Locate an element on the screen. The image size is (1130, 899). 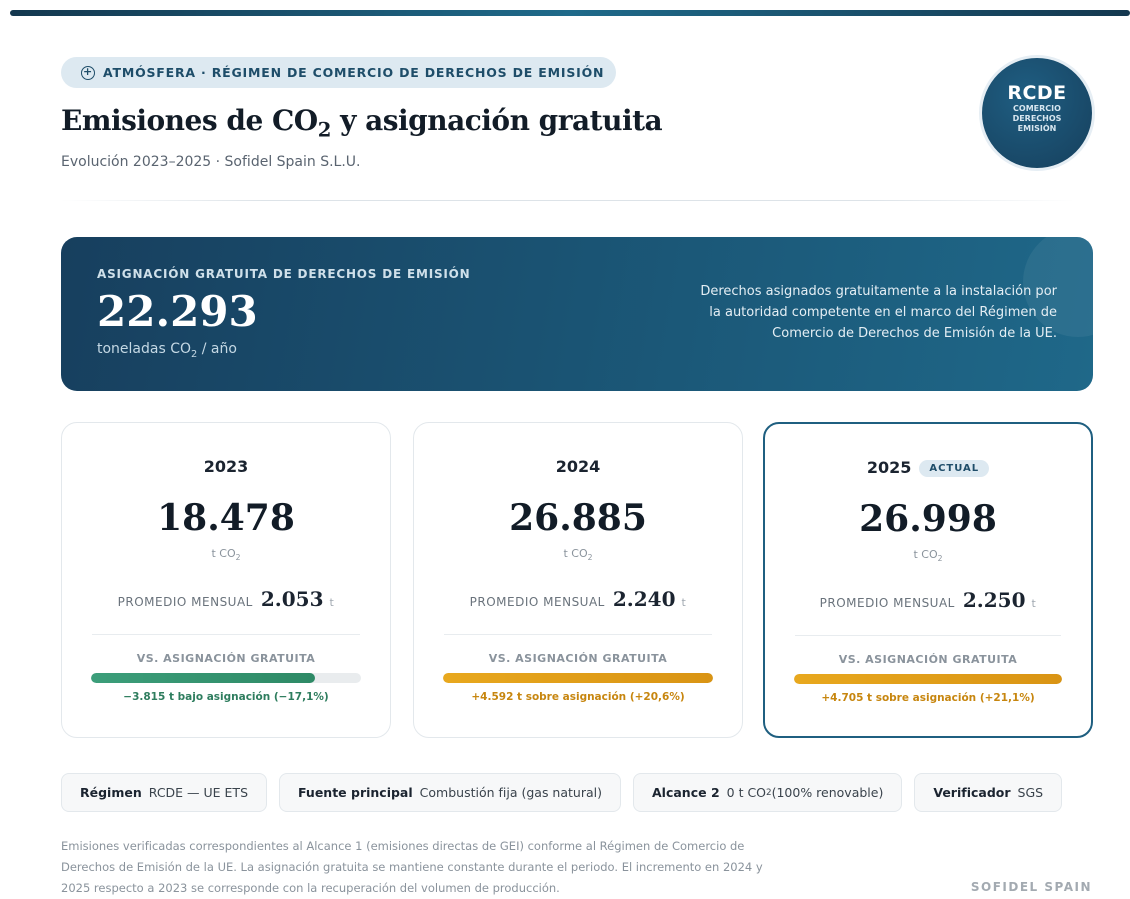
badge-line: DERECHOS is located at coordinates (1037, 118).